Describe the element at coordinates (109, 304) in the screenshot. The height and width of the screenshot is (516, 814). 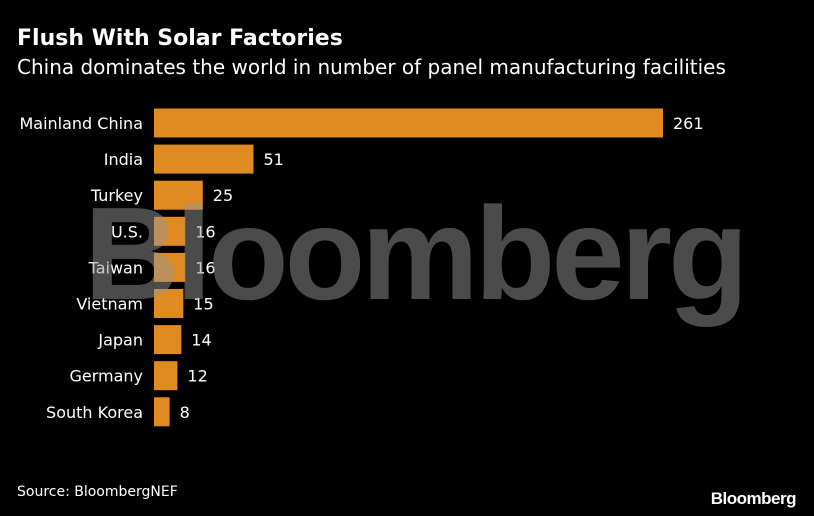
I see `category-label: Vietnam` at that location.